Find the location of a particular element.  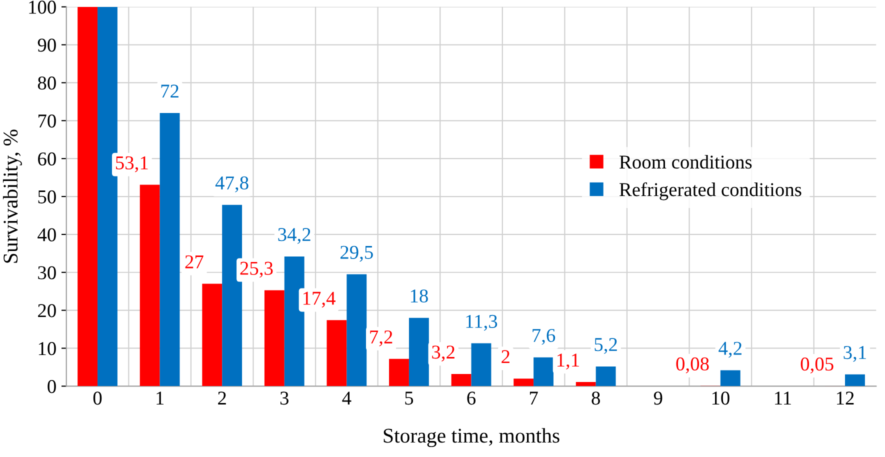

data-label: 11,3 is located at coordinates (482, 322).